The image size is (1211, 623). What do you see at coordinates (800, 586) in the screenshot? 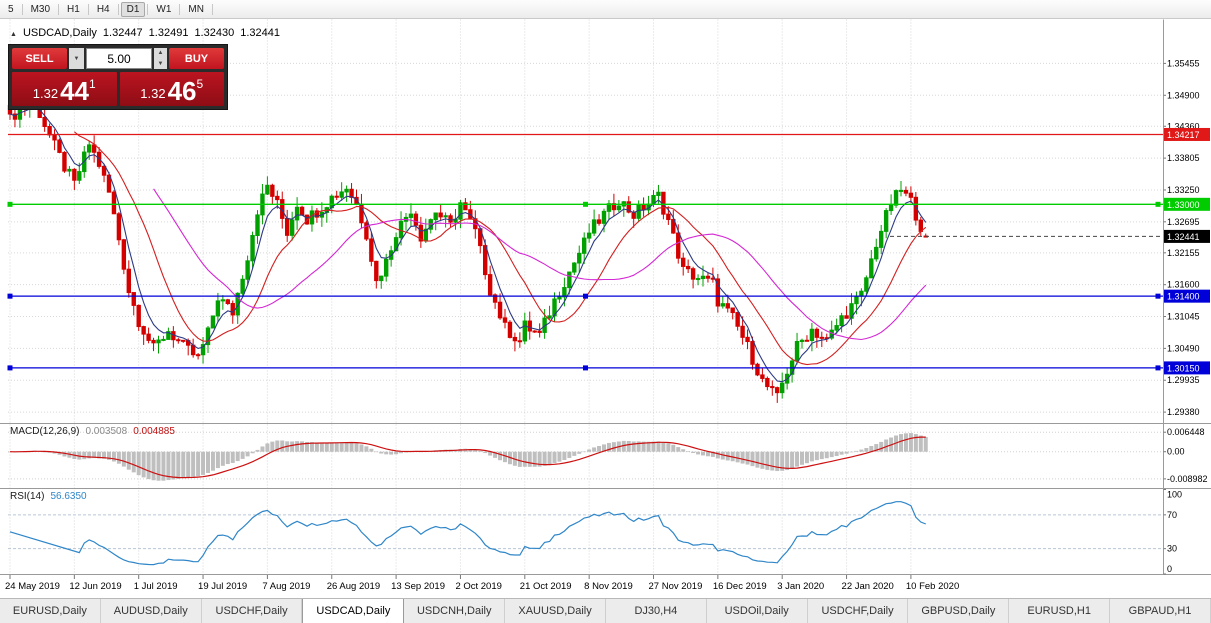
I see `svg-text: 3 Jan 2020` at bounding box center [800, 586].